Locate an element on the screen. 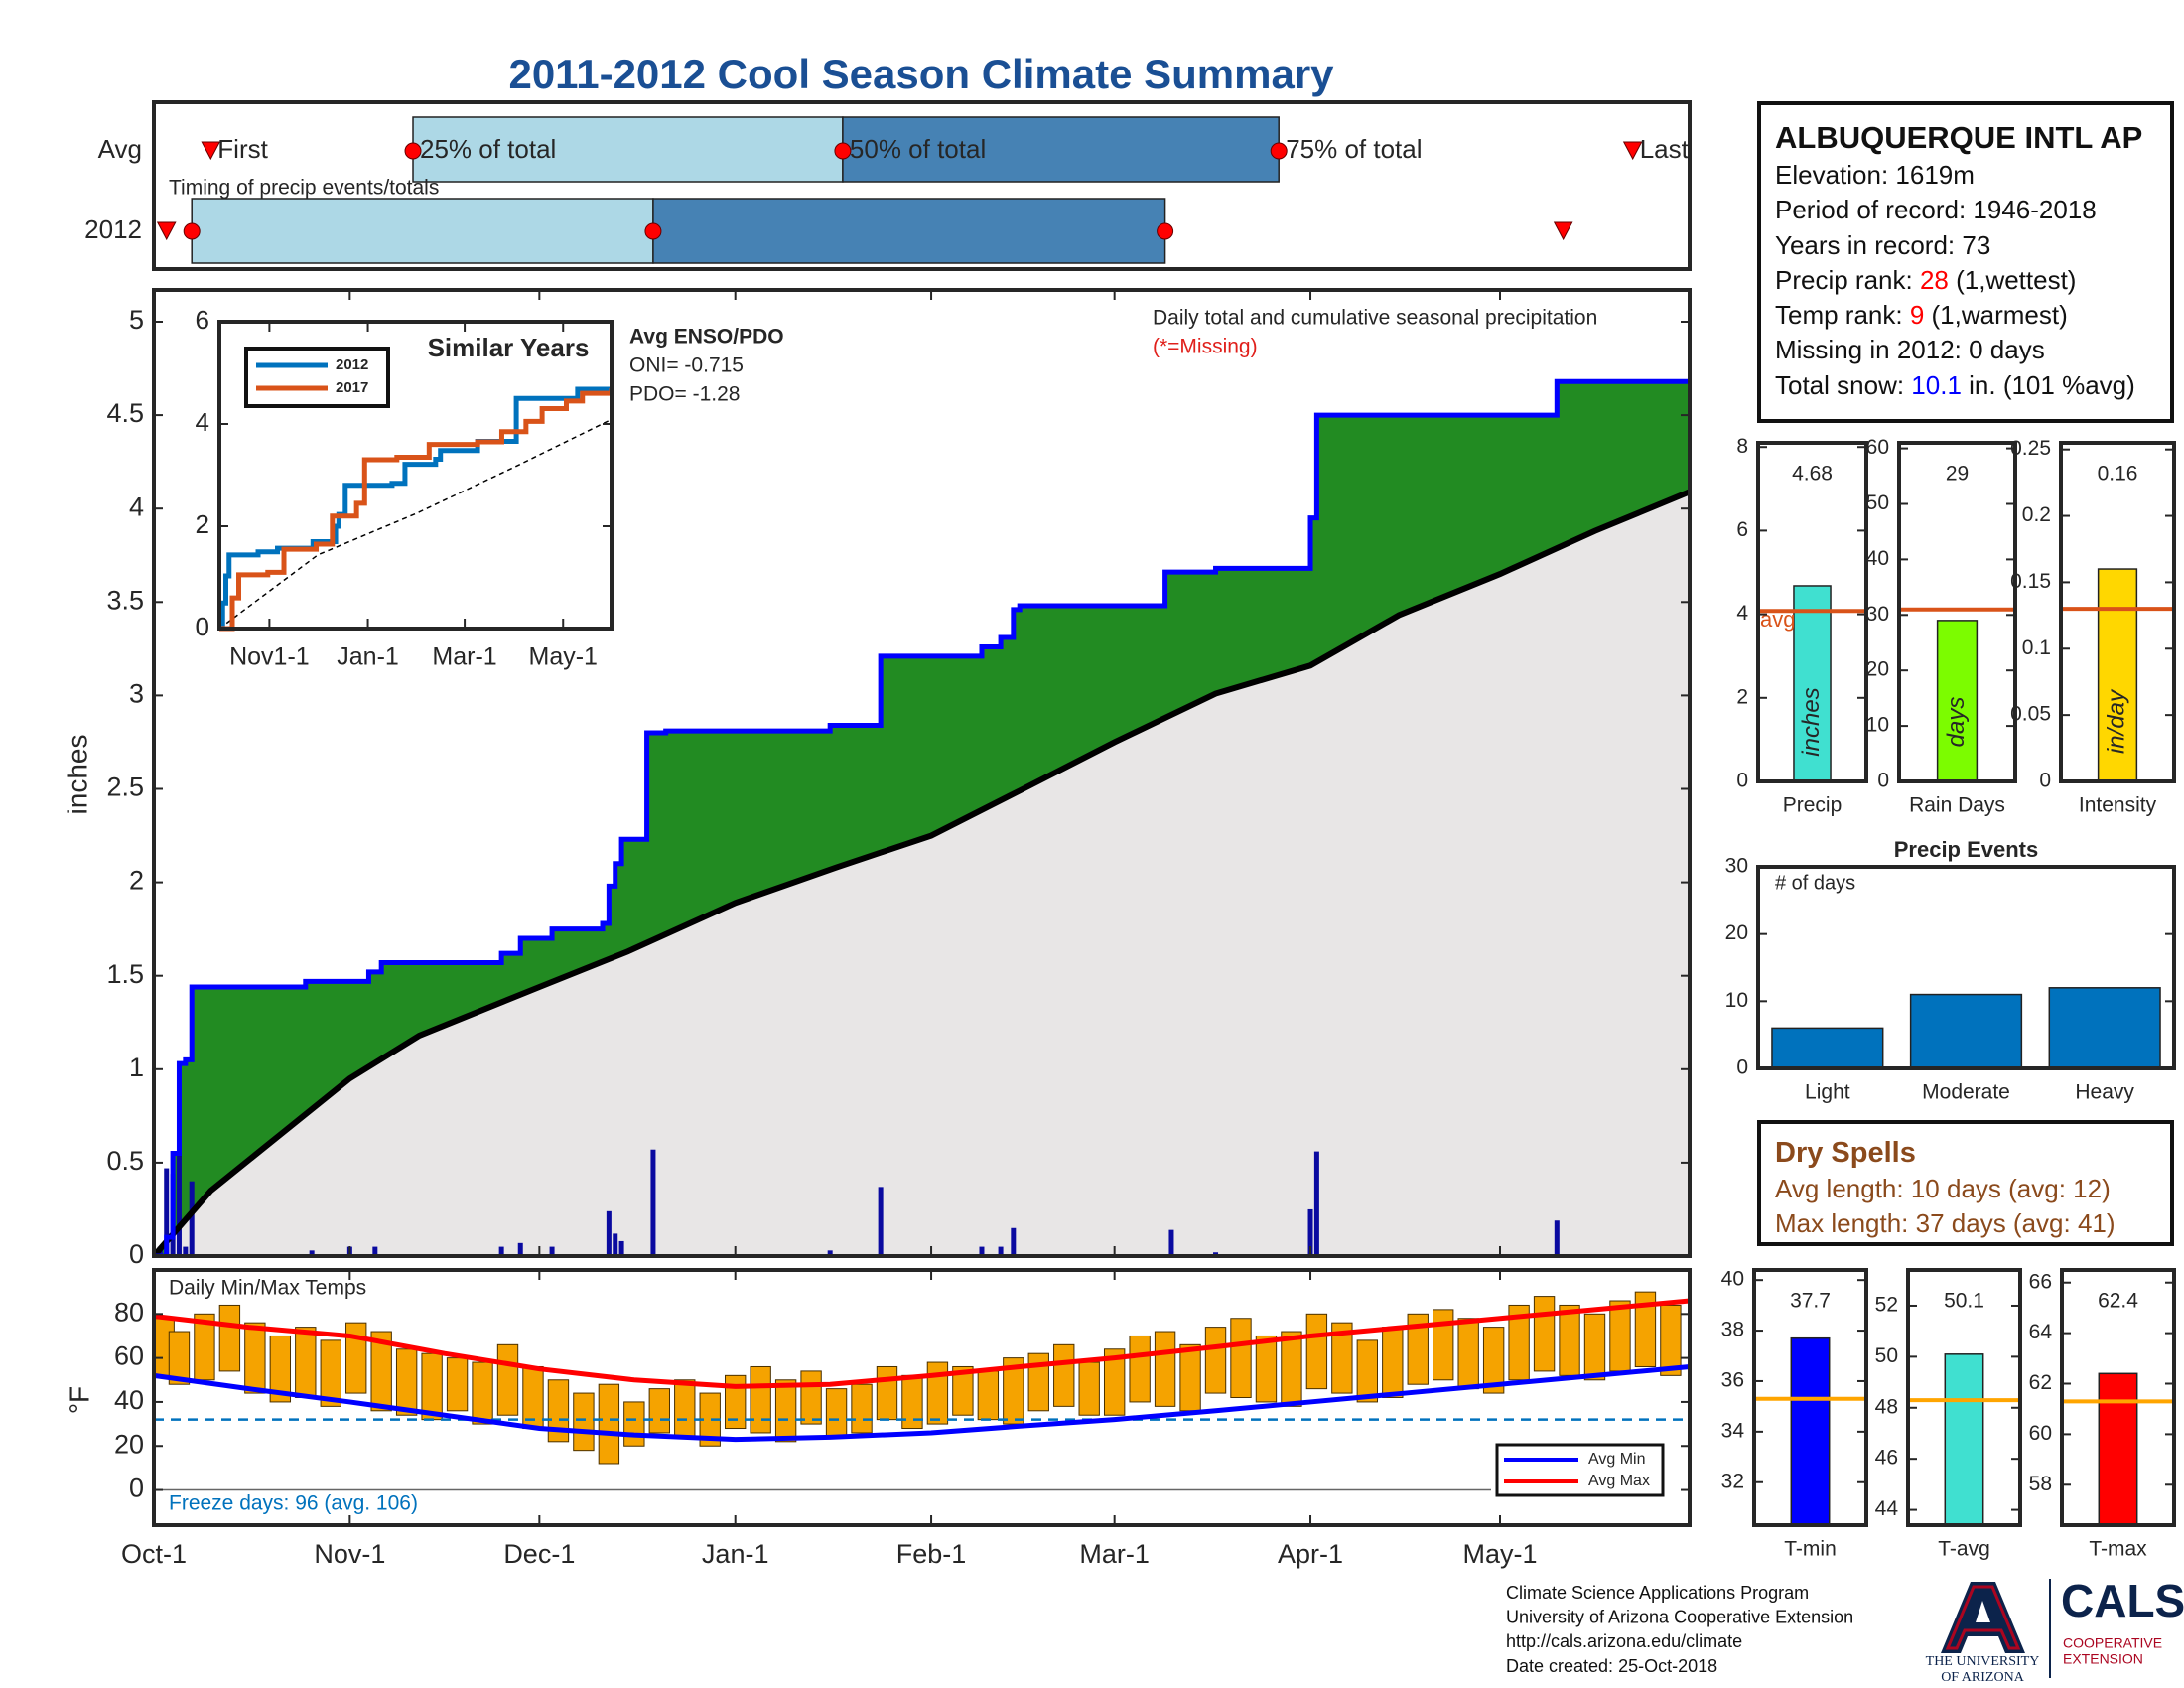 Image resolution: width=2184 pixels, height=1688 pixels. x-tick-label: Apr-1 is located at coordinates (1310, 1554).